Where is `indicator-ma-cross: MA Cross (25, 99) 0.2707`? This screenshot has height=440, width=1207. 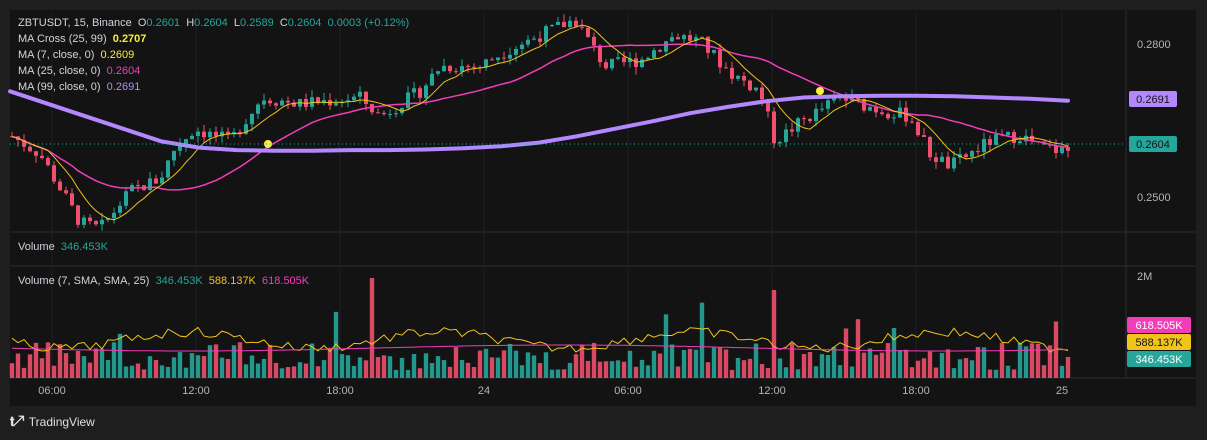
indicator-ma-cross: MA Cross (25, 99) 0.2707 is located at coordinates (82, 39).